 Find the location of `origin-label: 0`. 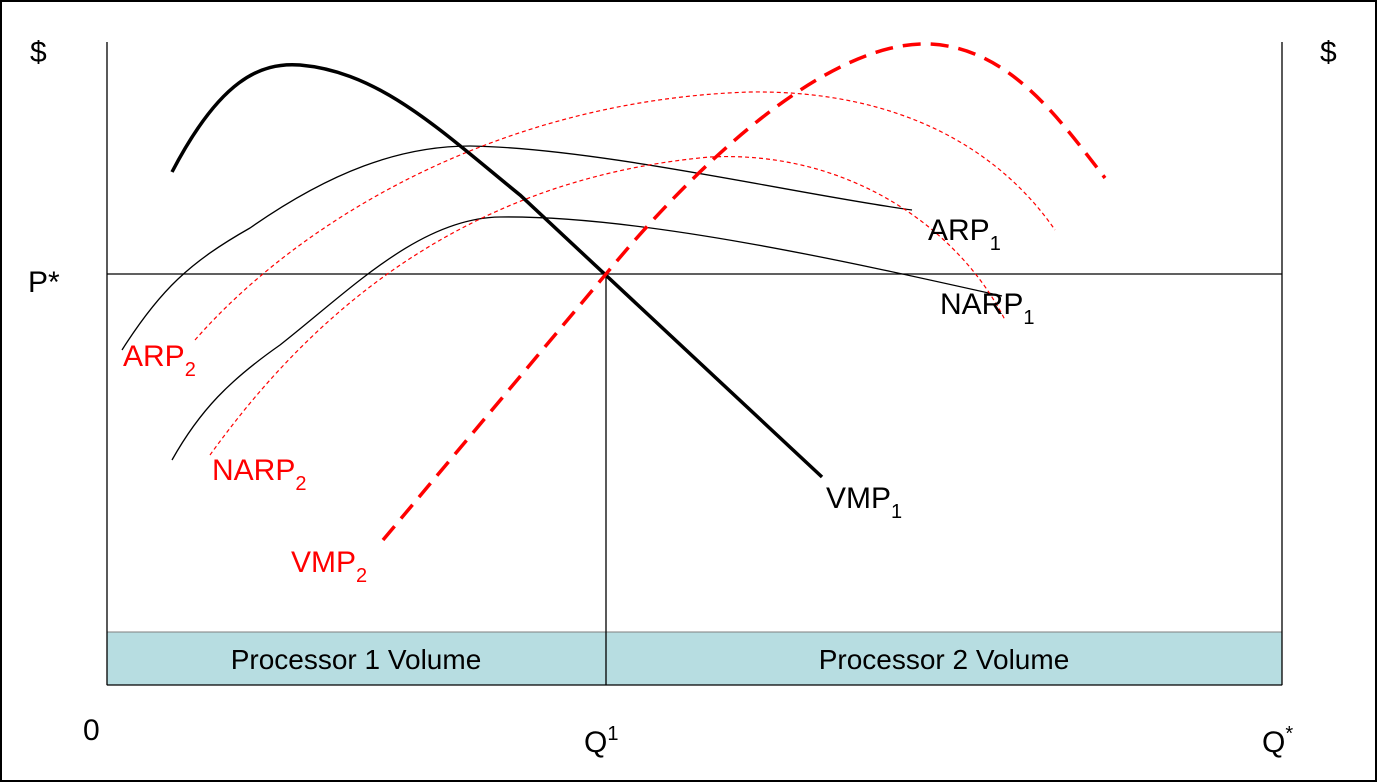

origin-label: 0 is located at coordinates (91, 730).